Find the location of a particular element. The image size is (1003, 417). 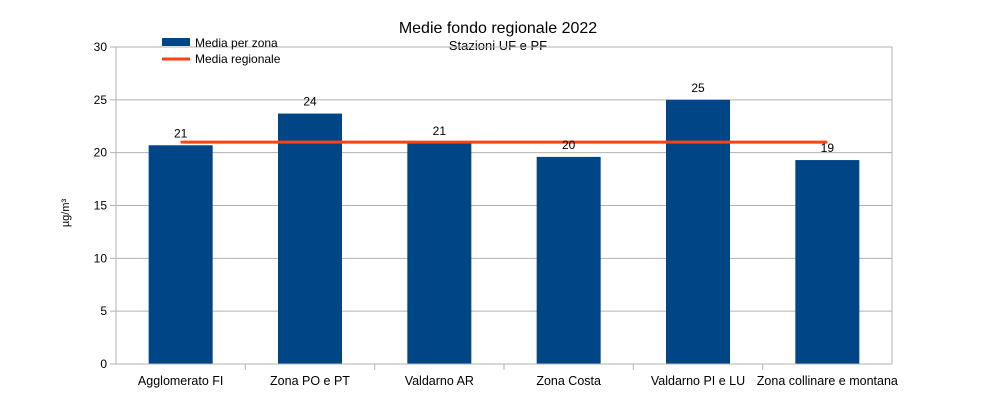

data-label: 19 is located at coordinates (828, 148).